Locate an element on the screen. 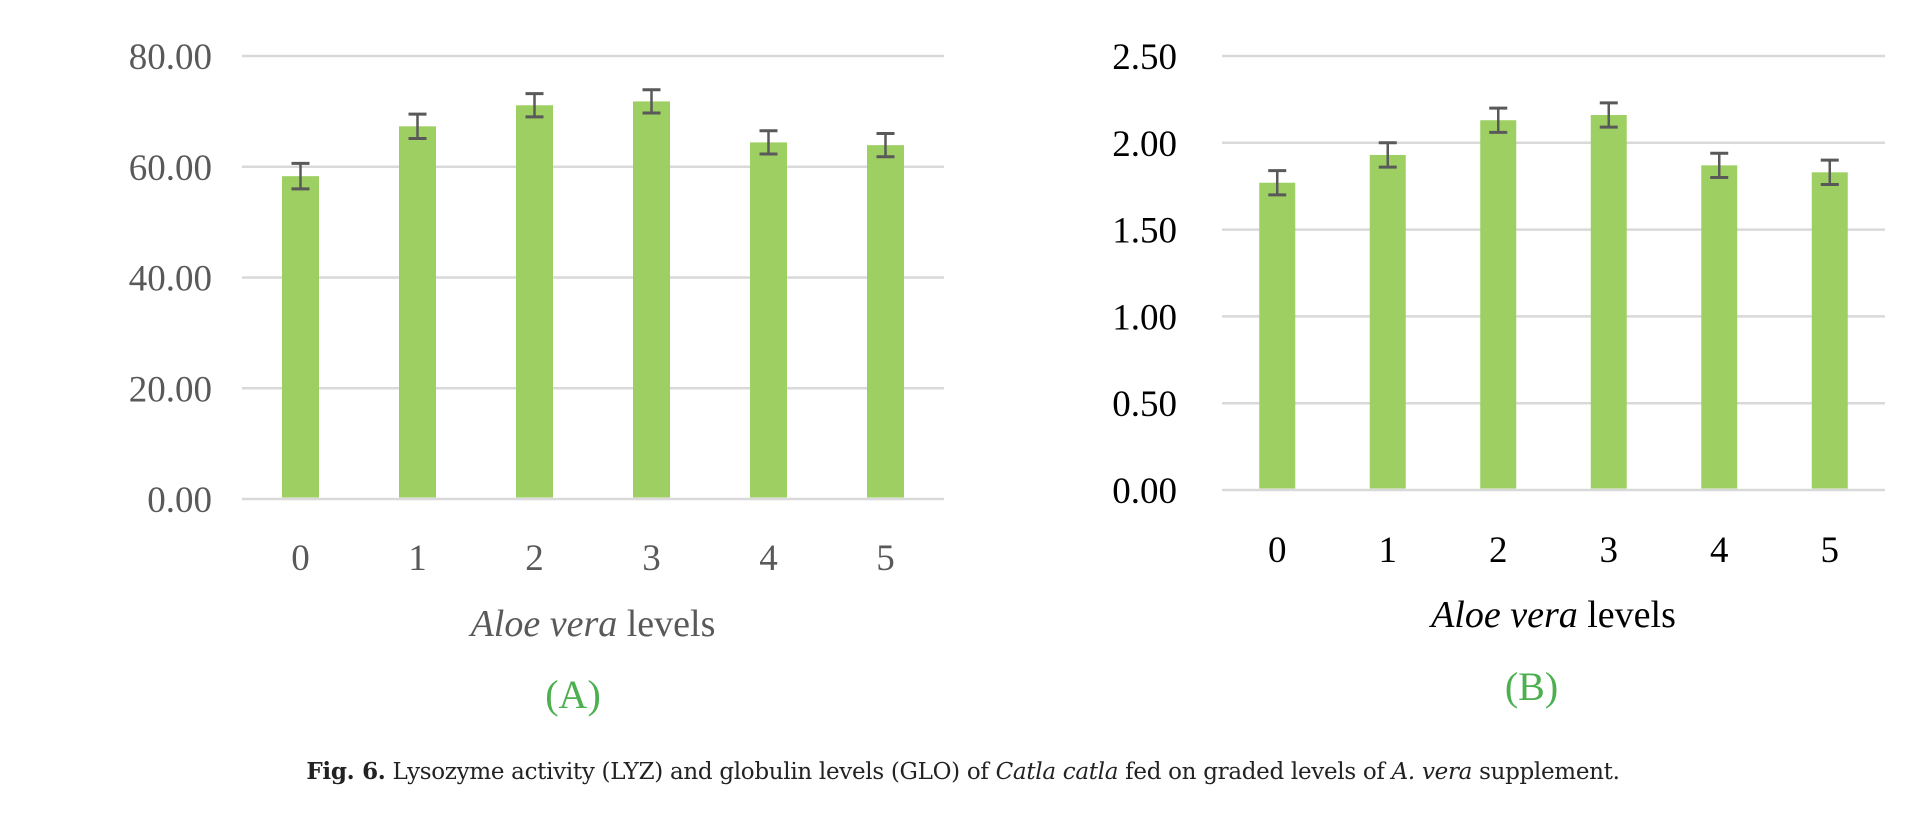  chart-b-xaxis-title: Aloe vera levels is located at coordinates (1552, 615).